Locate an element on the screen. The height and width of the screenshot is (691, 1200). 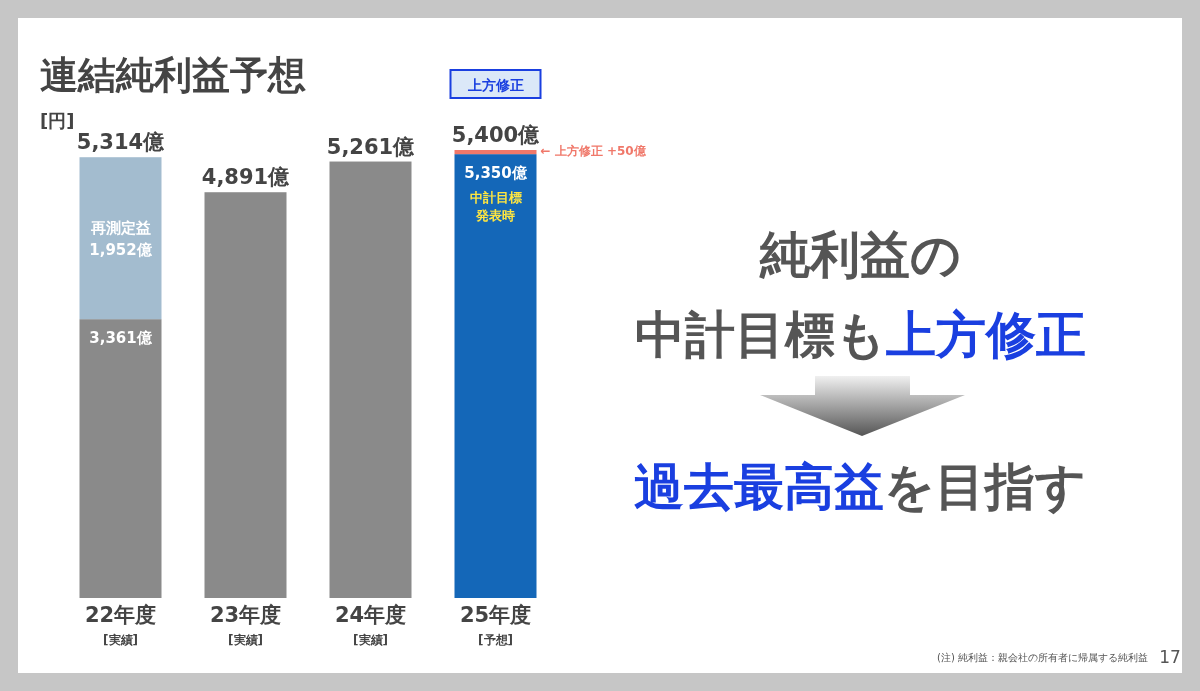
text: (注) 純利益：親会社の所有者に帰属する純利益 is located at coordinates (1042, 657).